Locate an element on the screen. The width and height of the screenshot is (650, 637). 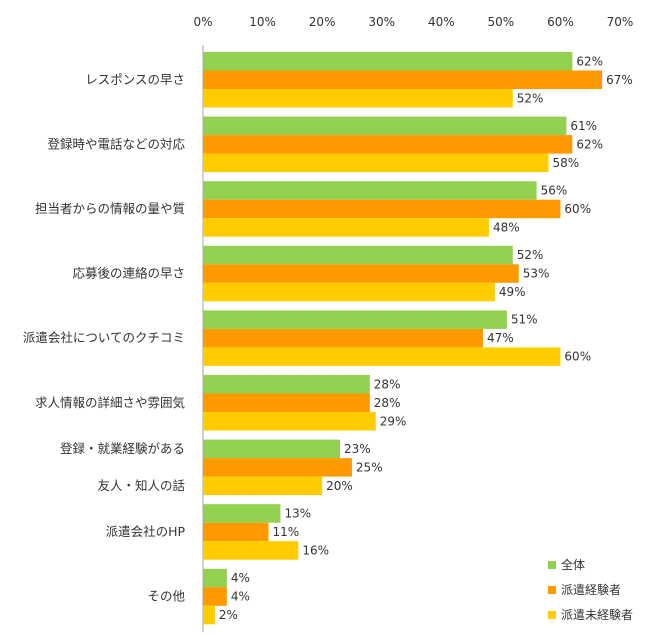
category-label: 登録・就業経験がある is located at coordinates (122, 448).